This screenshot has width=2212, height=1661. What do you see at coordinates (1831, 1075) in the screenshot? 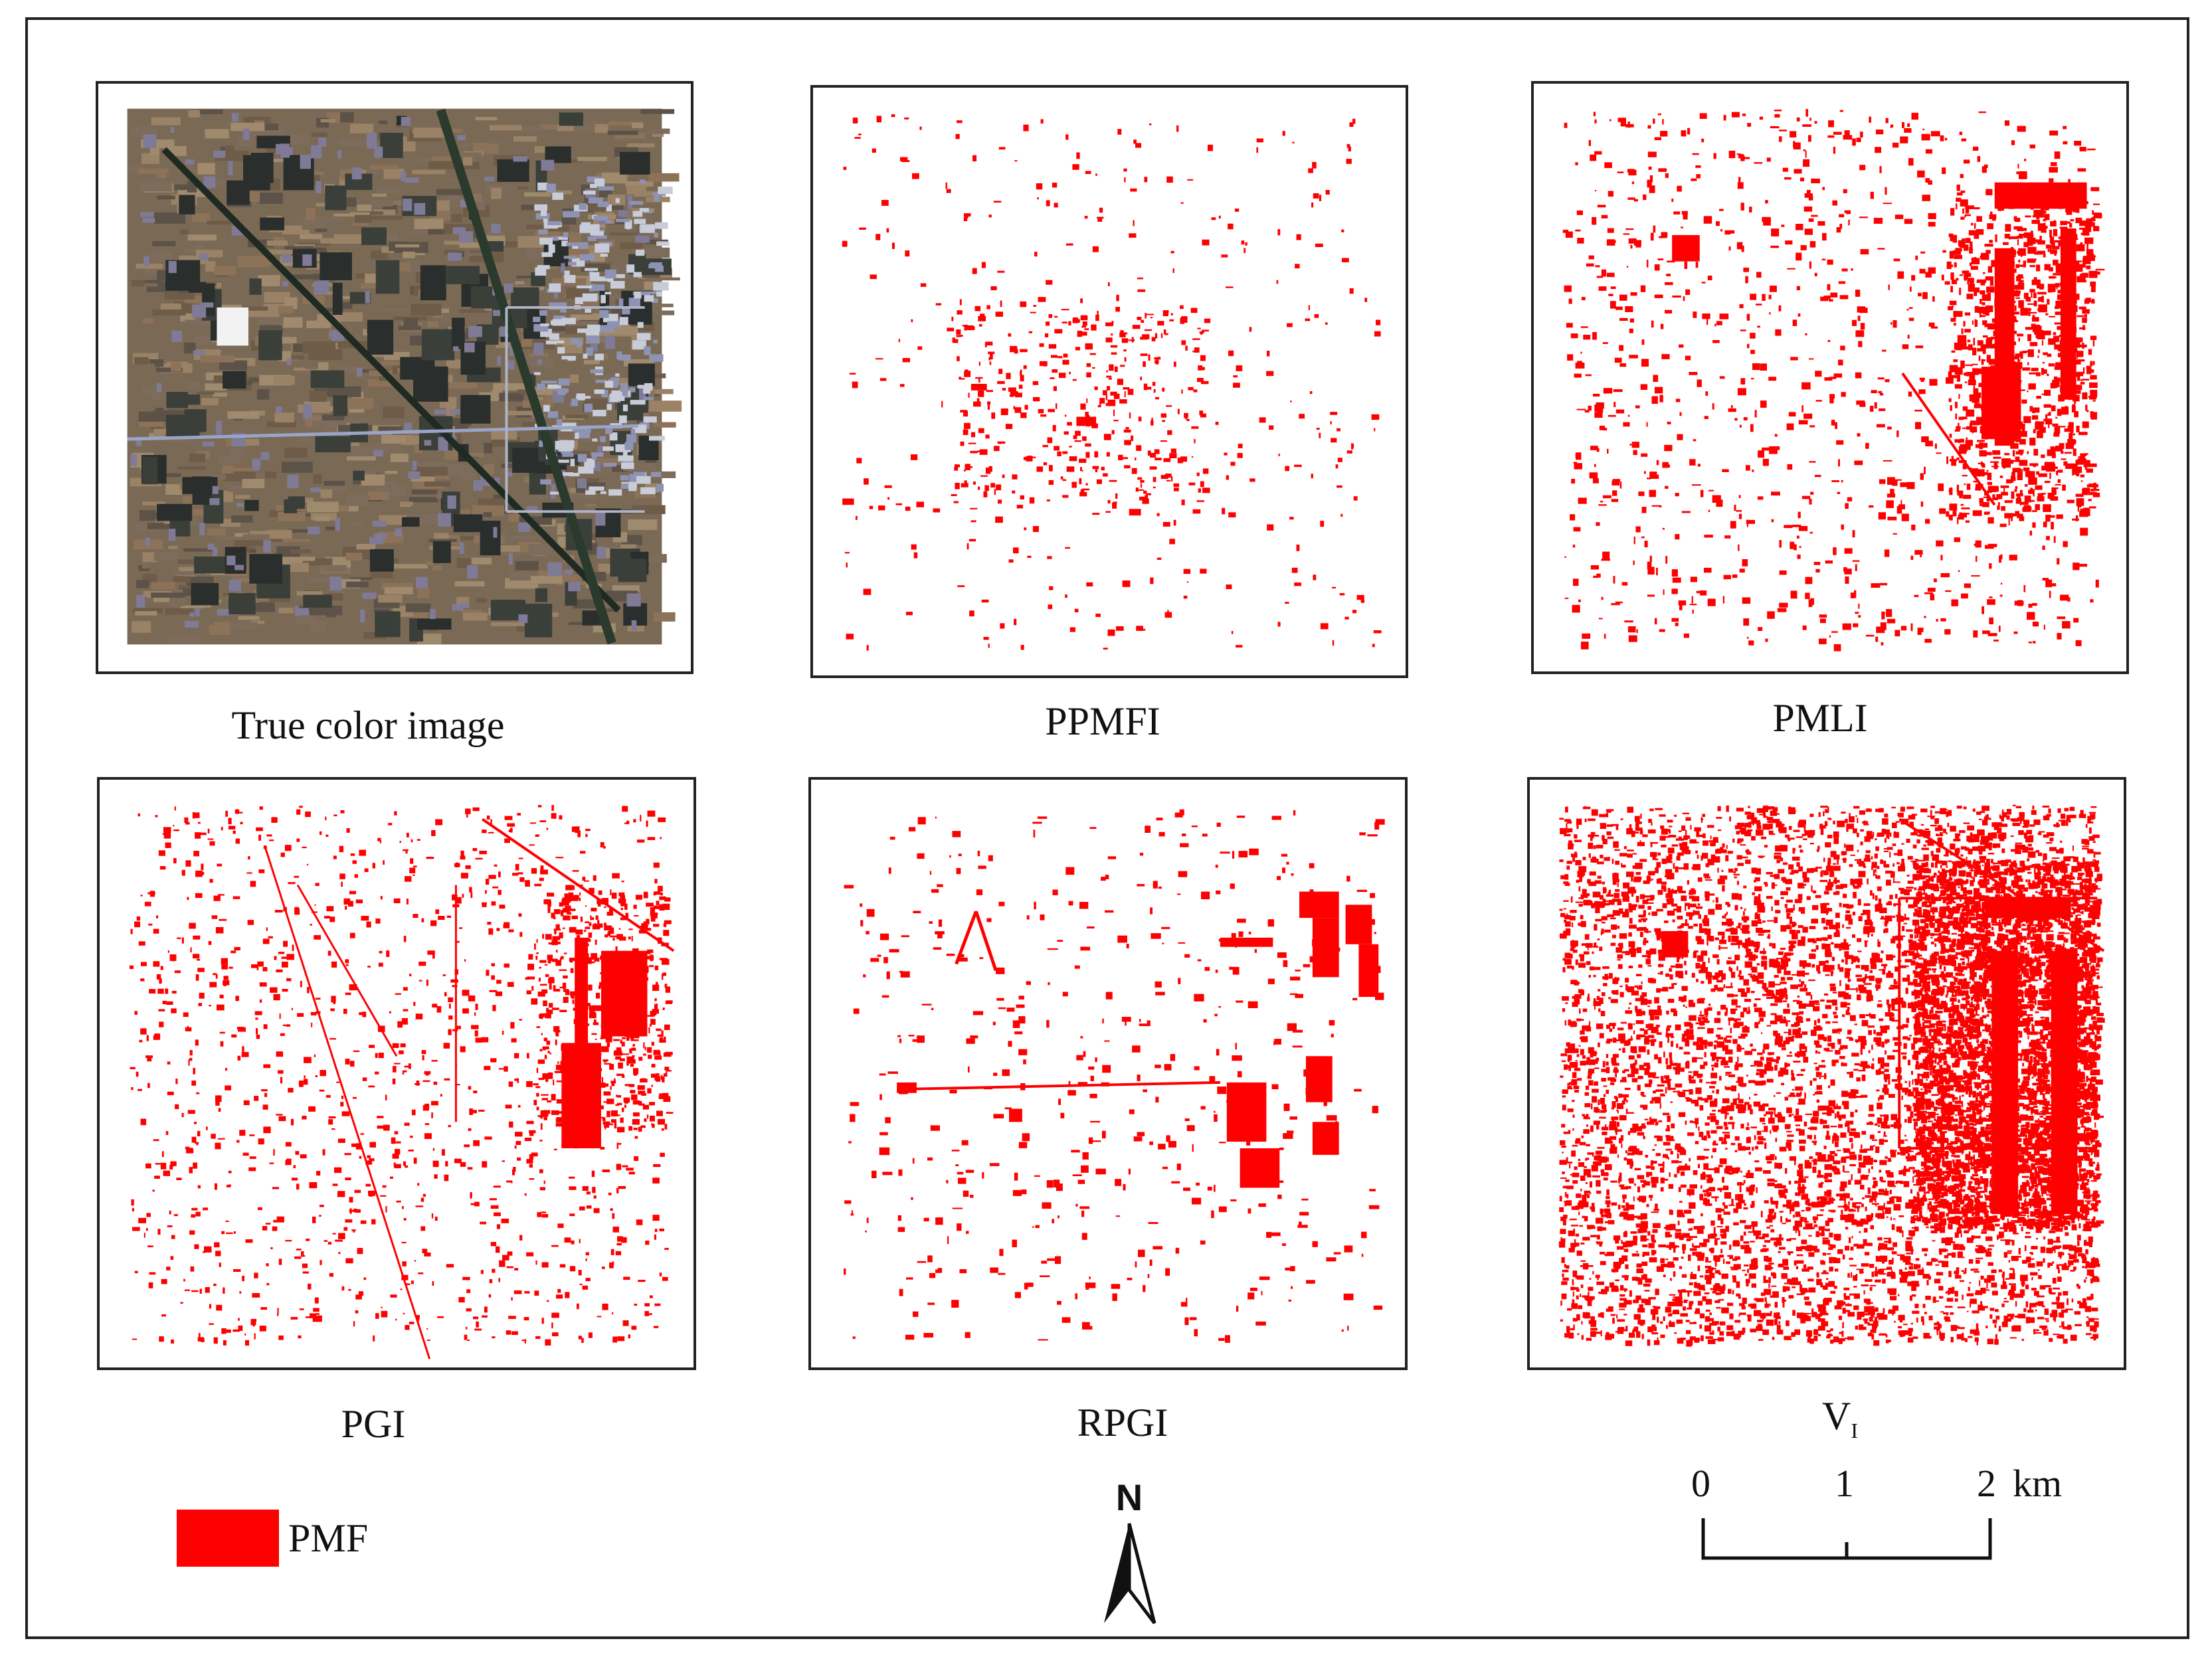
I see `vi-map` at bounding box center [1831, 1075].